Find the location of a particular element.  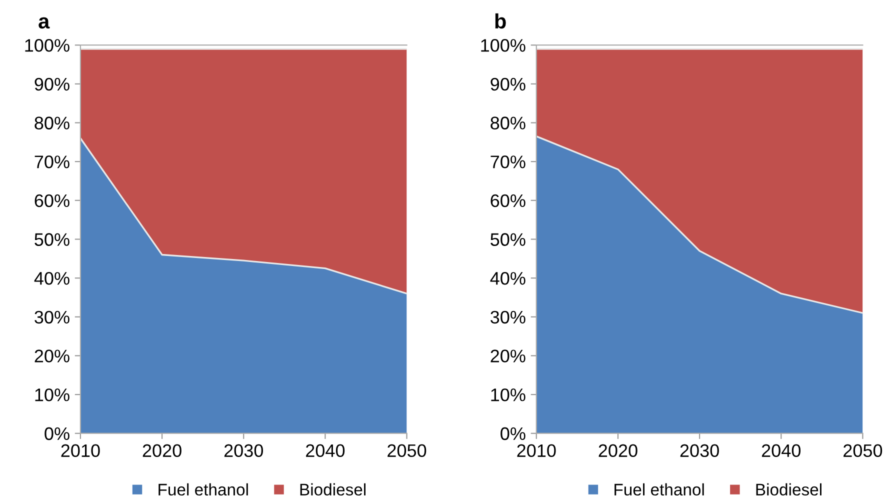

chart-title: a is located at coordinates (44, 23).